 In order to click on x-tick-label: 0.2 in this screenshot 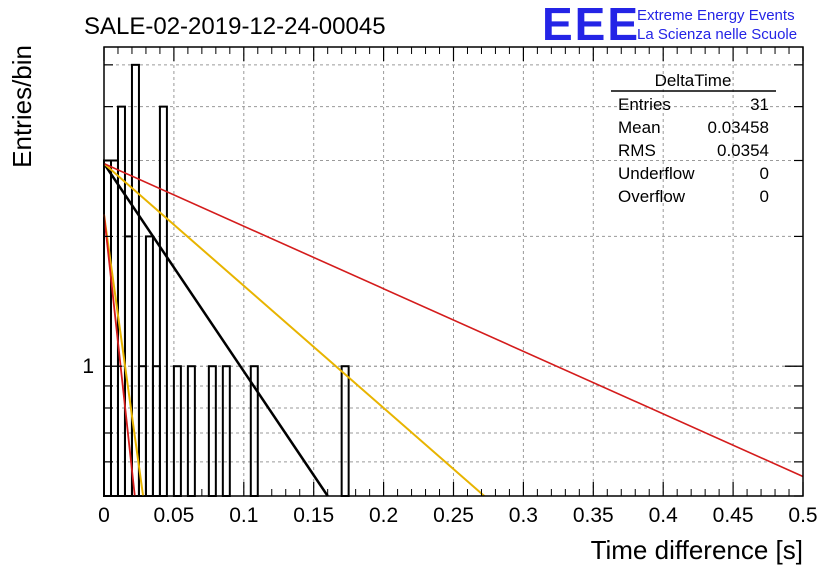, I will do `click(383, 515)`.